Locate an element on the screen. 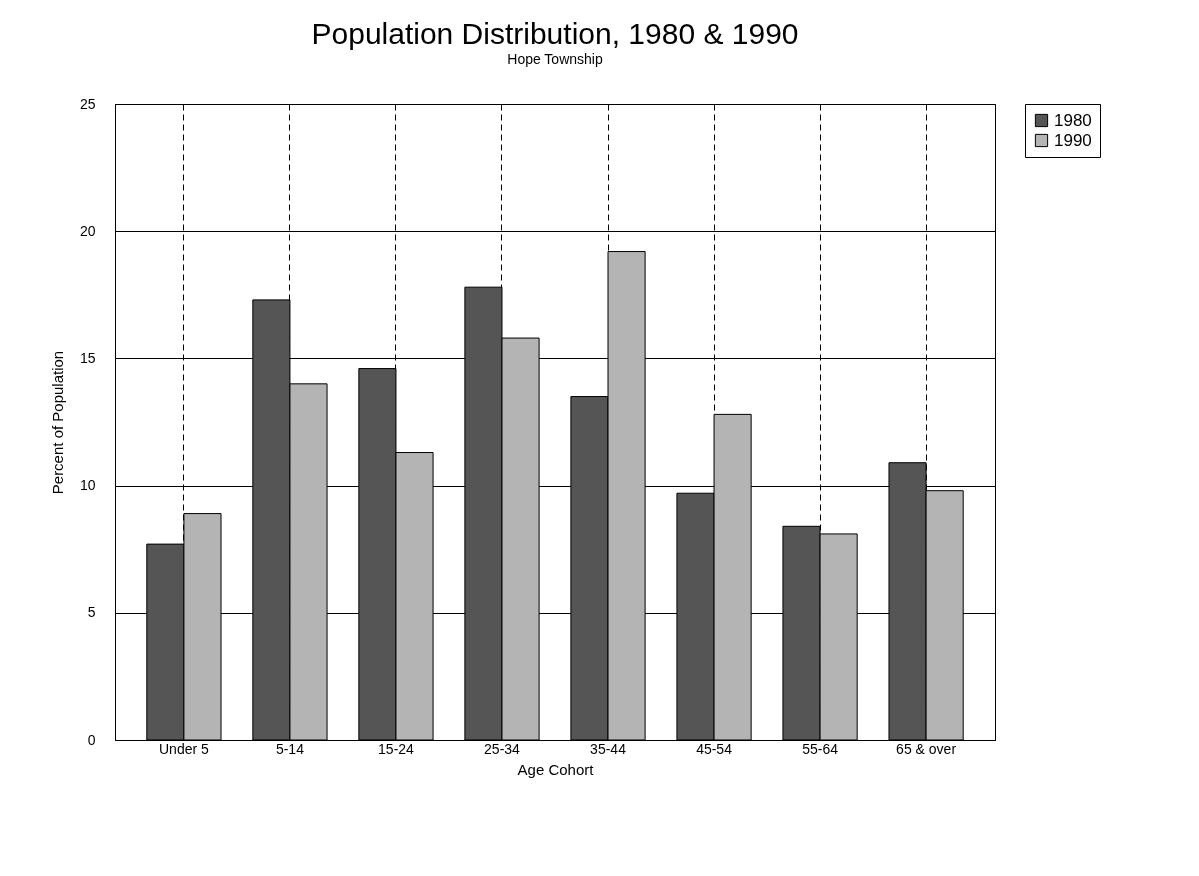 The image size is (1199, 876). y-tick-label: 25 is located at coordinates (87, 103).